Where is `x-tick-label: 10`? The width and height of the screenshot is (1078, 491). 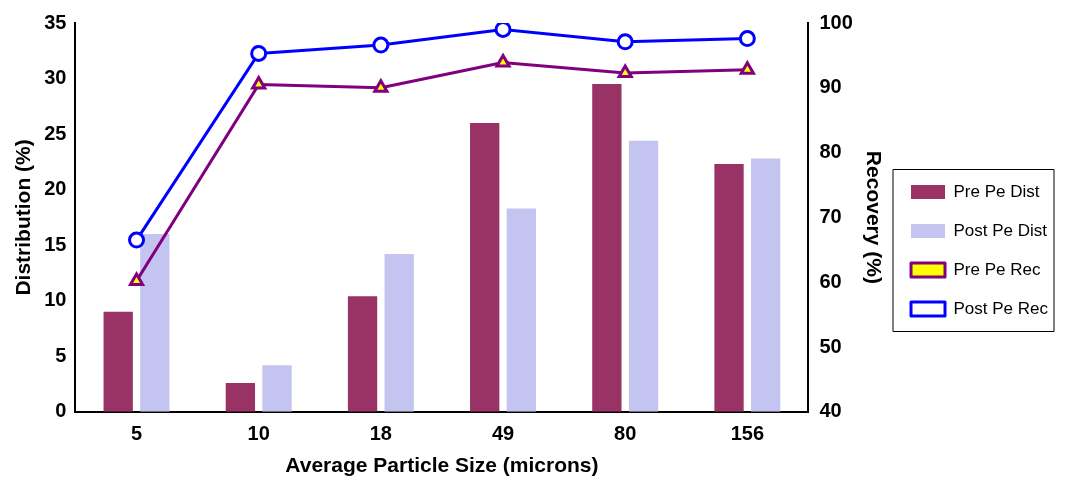
x-tick-label: 10 is located at coordinates (258, 433).